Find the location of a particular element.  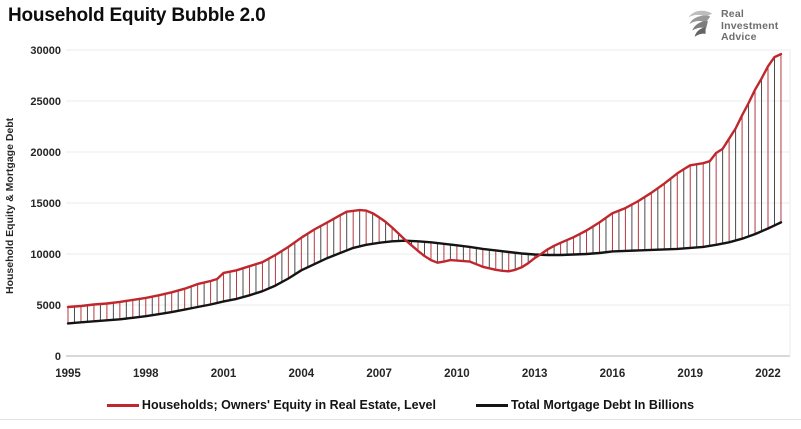

x-tick-label: 2007 is located at coordinates (379, 374).